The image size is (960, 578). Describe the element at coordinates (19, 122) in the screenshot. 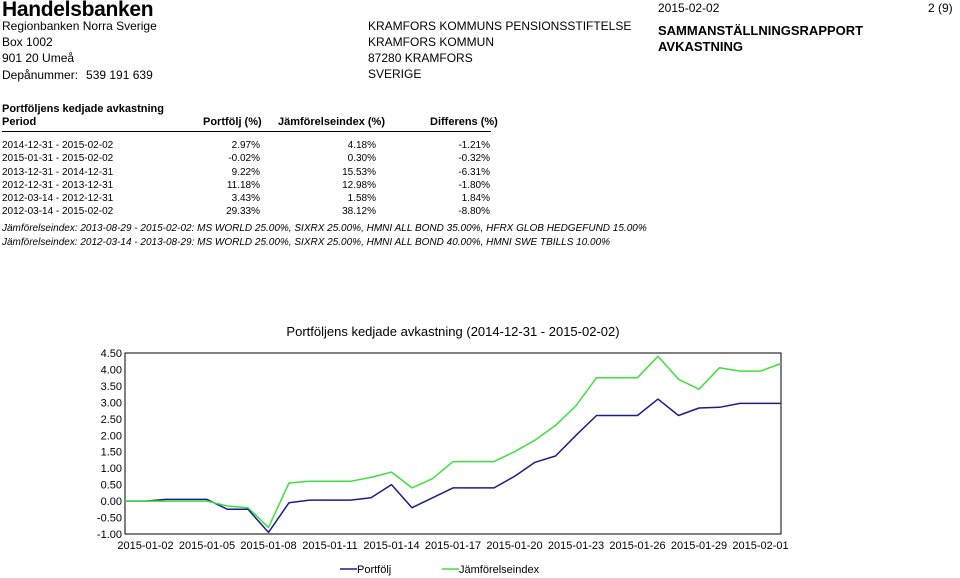

I see `column-header-period: Period` at that location.